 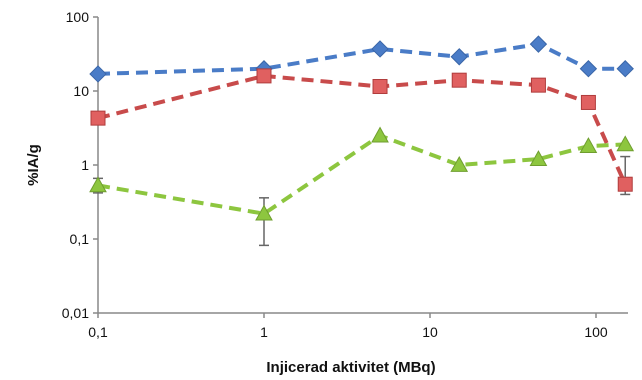 I want to click on y-tick-label: 0,1, so click(x=80, y=239).